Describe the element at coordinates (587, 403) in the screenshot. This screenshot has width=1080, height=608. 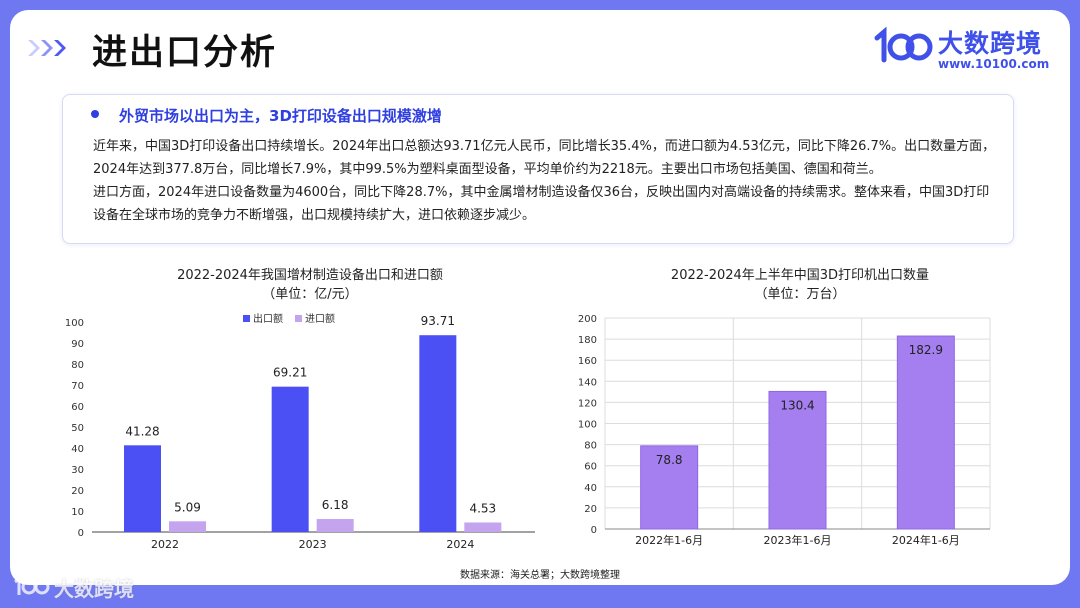
I see `y-tick-label: 120` at that location.